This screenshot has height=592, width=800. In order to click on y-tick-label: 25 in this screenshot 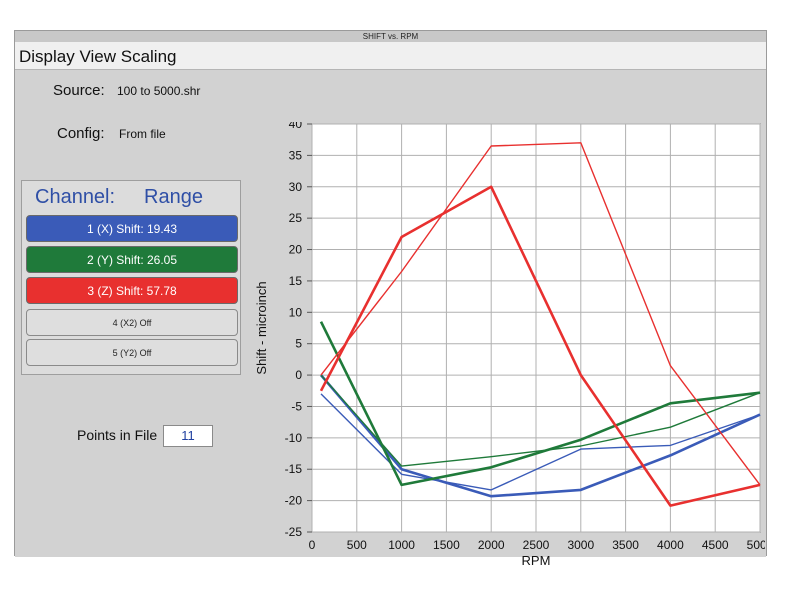, I will do `click(296, 218)`.